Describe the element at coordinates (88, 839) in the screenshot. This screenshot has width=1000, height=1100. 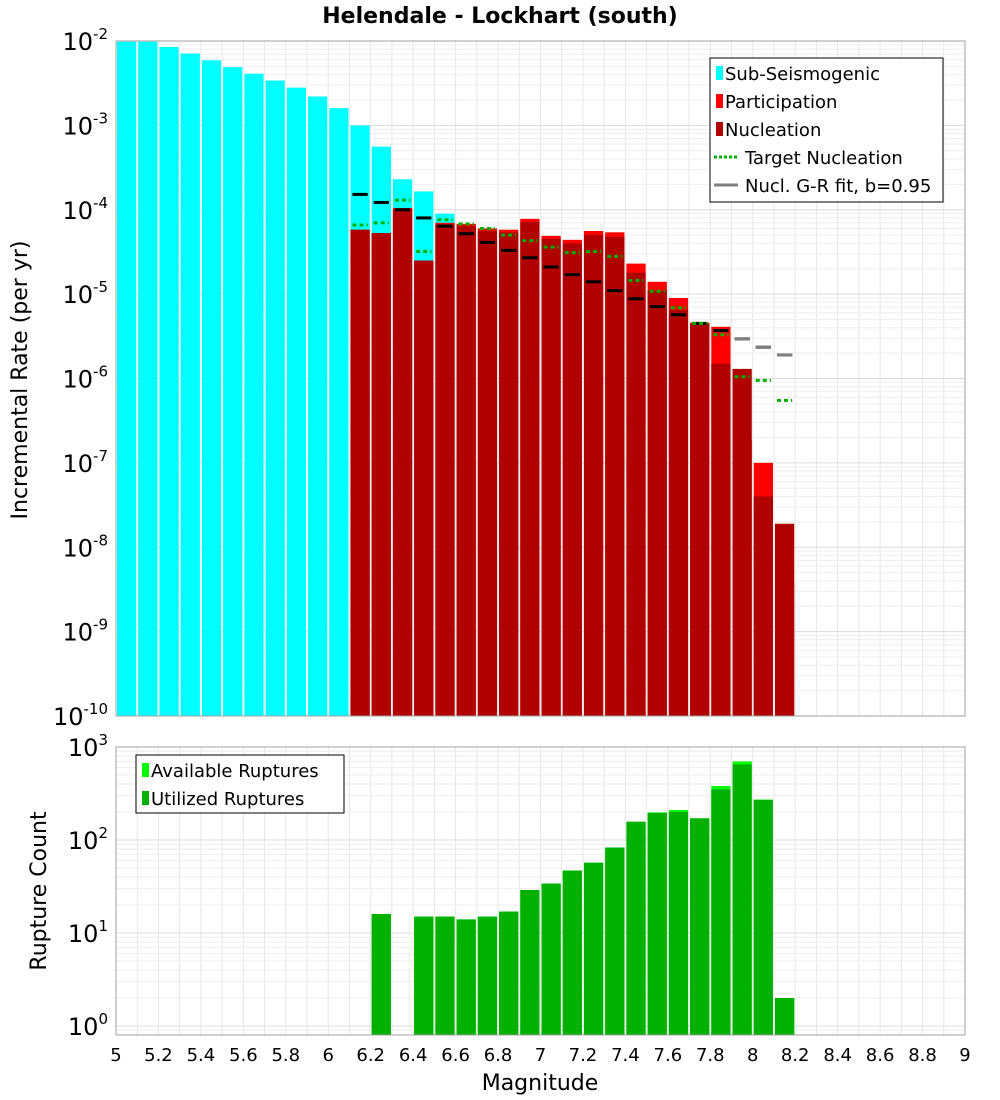
I see `y-tick-label: 10²` at that location.